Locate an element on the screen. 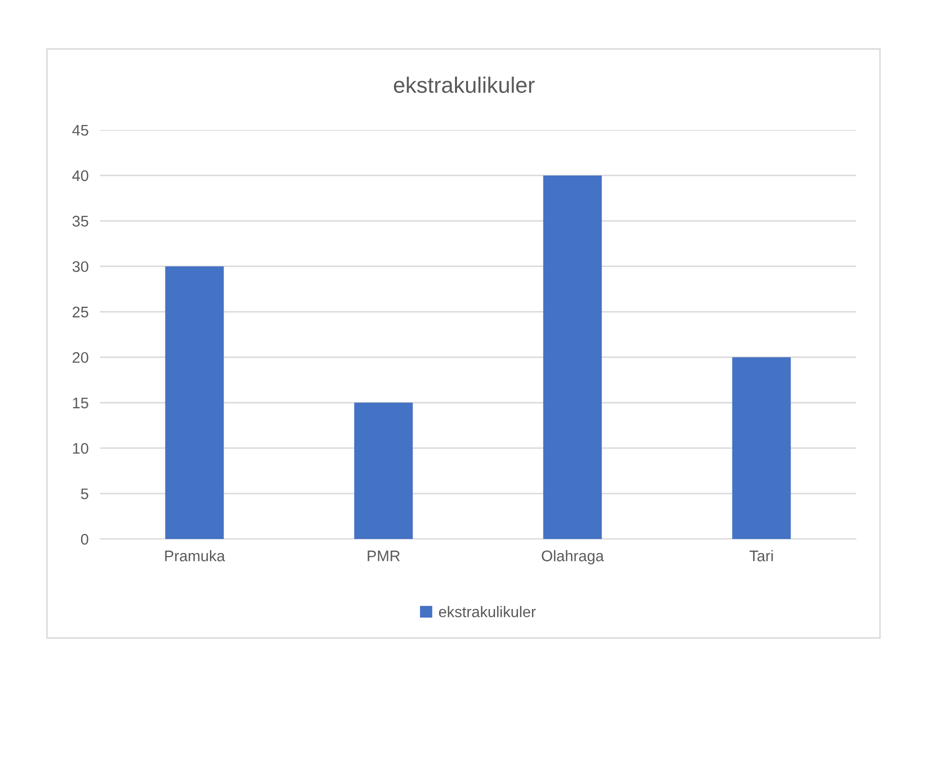 Image resolution: width=928 pixels, height=779 pixels. legend-label: ekstrakulikuler is located at coordinates (487, 612).